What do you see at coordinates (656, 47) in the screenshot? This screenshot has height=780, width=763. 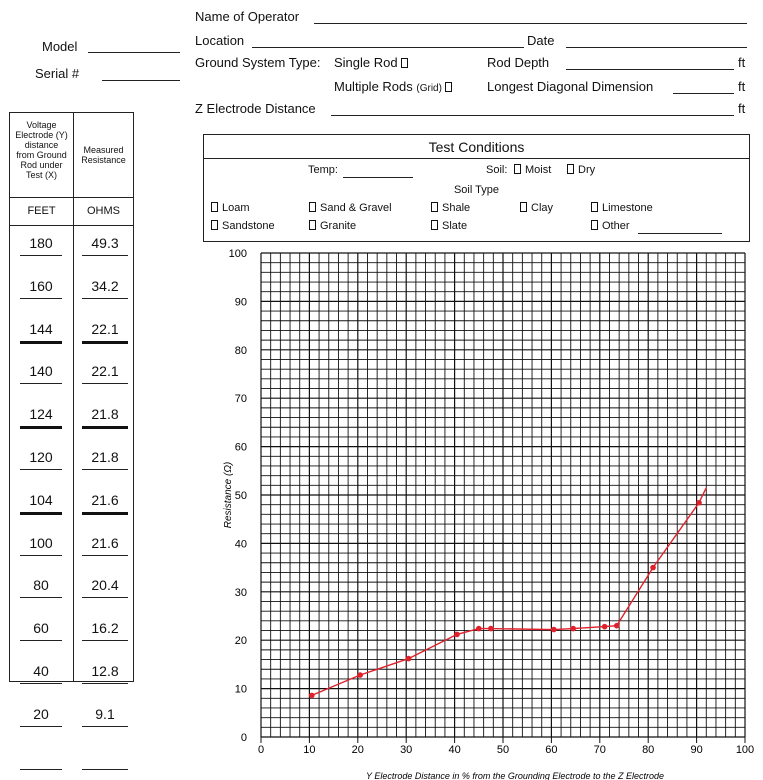 I see `date-field` at bounding box center [656, 47].